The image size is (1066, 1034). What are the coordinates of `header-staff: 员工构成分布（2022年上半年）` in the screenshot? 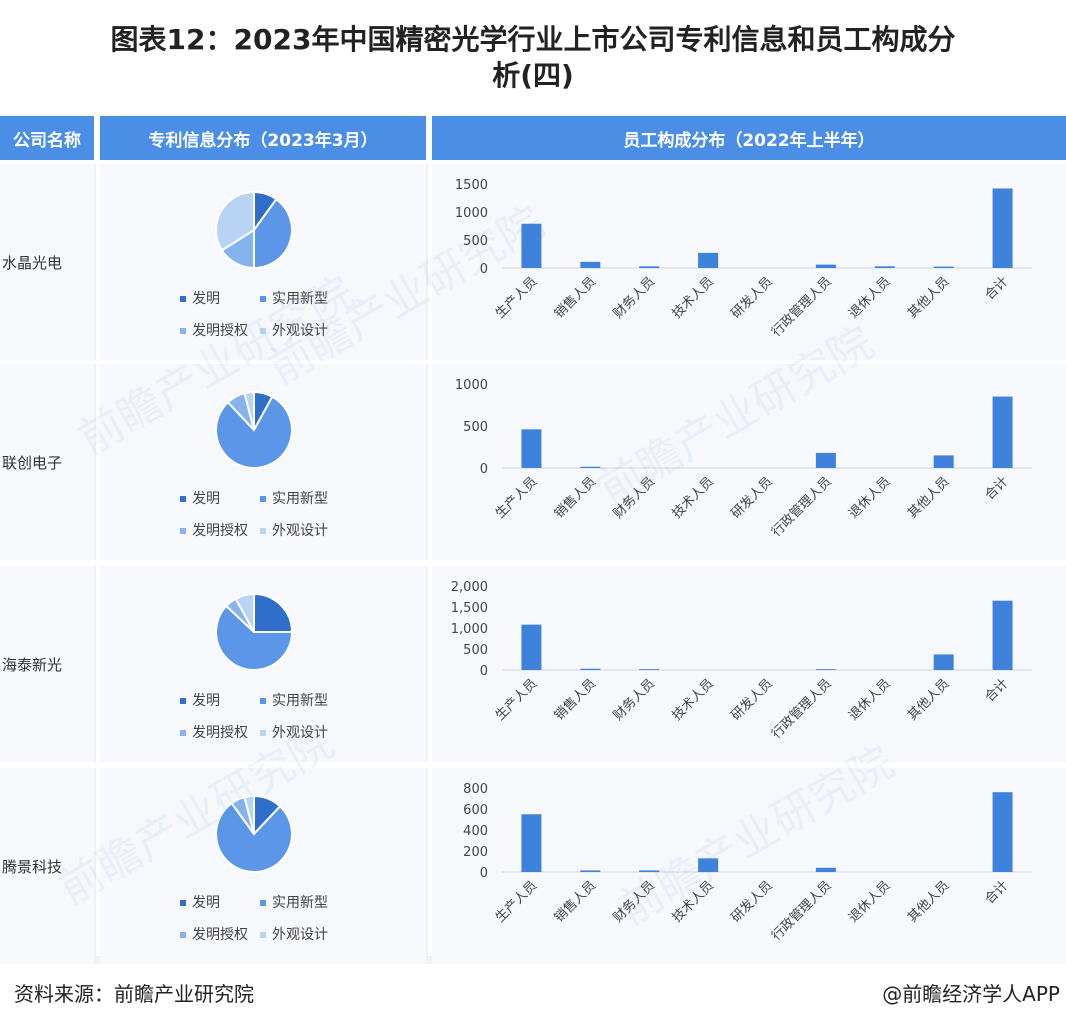 It's located at (749, 138).